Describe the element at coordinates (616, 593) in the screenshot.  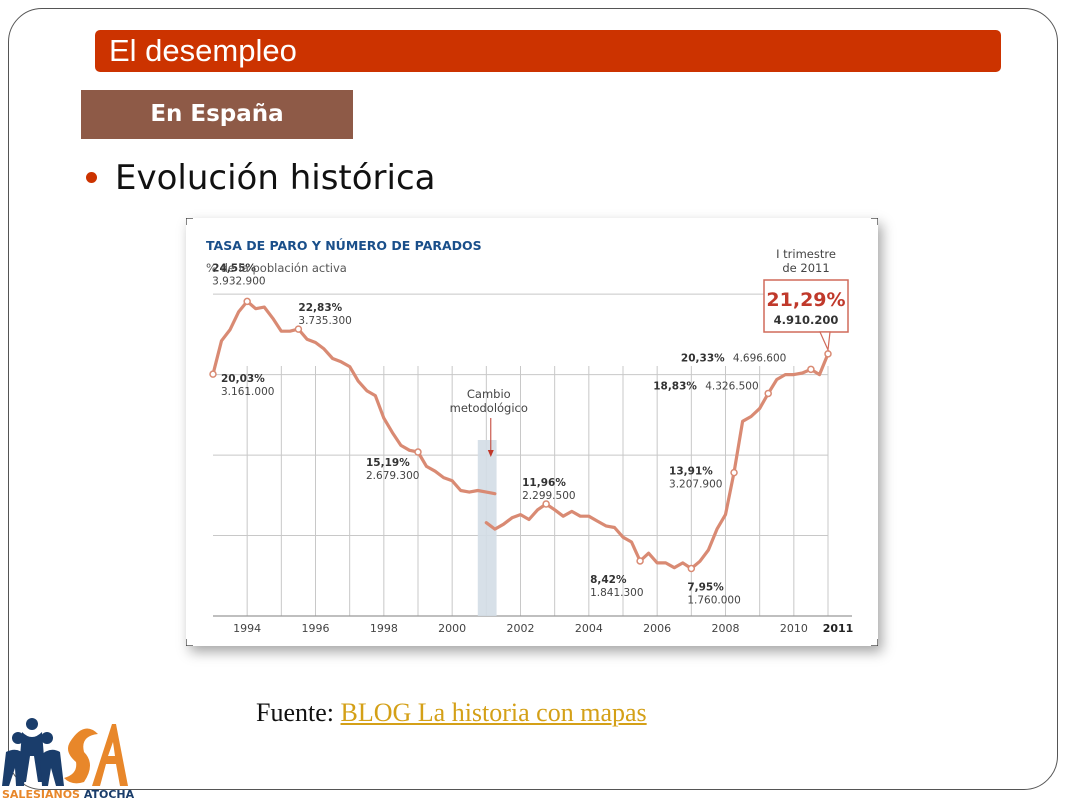
I see `data-label-count: 1.841.300` at that location.